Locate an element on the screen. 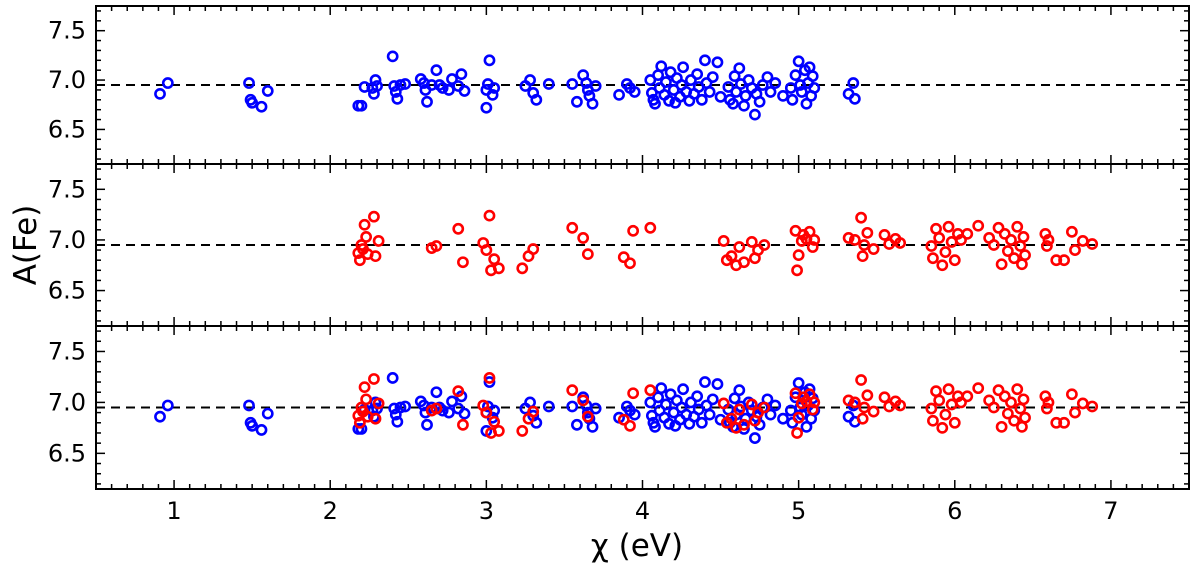 Image resolution: width=1200 pixels, height=571 pixels. y-tick-label: 7.0 is located at coordinates (67, 402).